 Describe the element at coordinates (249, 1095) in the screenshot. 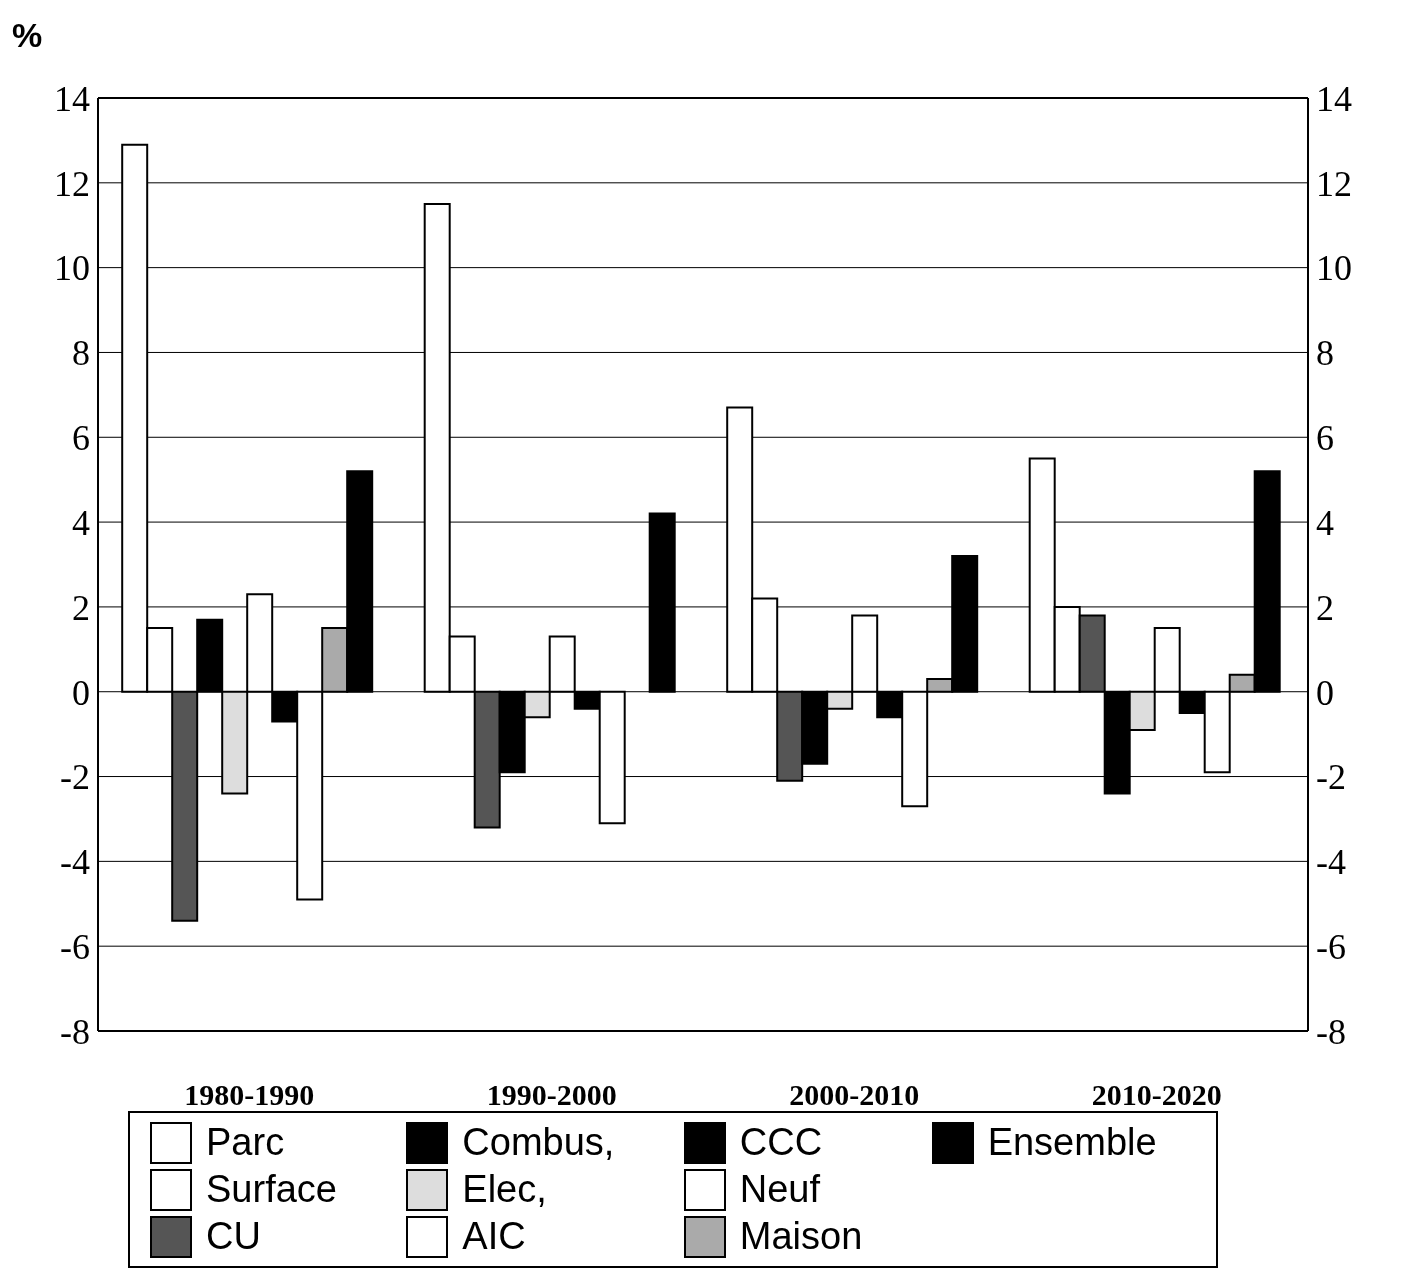

I see `x-tick-label: 1980-1990` at that location.